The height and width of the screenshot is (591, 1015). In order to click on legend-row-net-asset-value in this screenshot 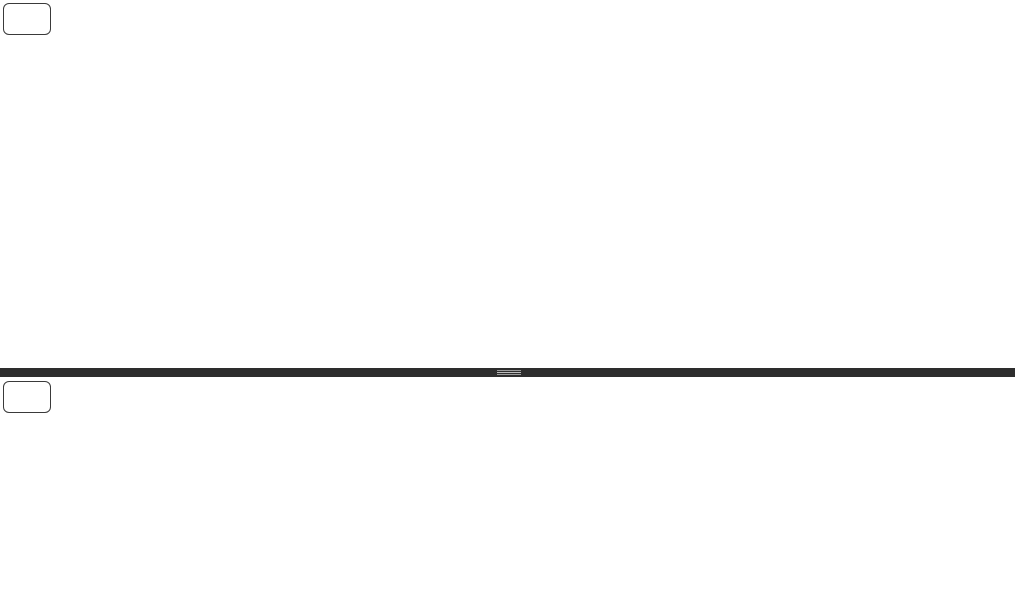, I will do `click(26, 12)`.